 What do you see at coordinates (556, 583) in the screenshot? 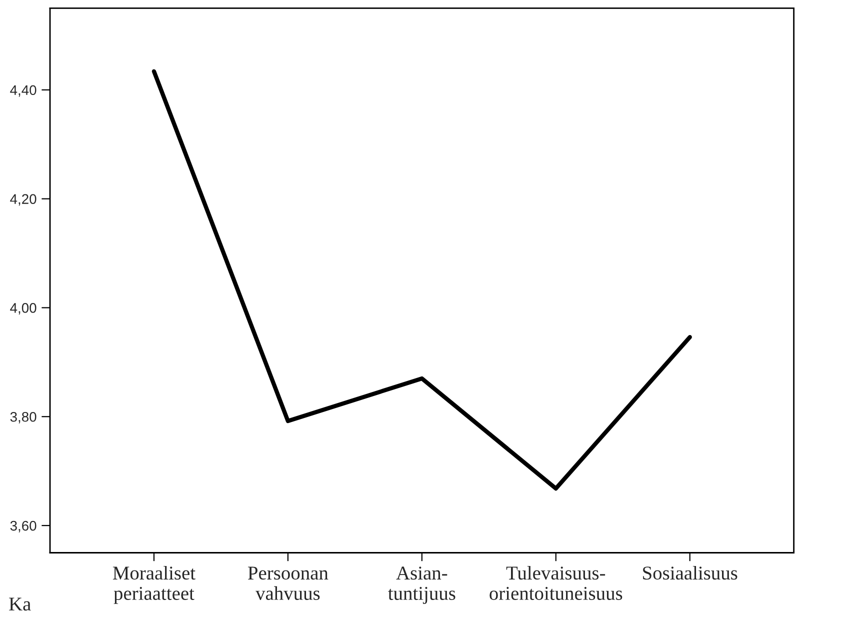
I see `x-tick-label: Tulevaisuus- orientoituneisuus` at bounding box center [556, 583].